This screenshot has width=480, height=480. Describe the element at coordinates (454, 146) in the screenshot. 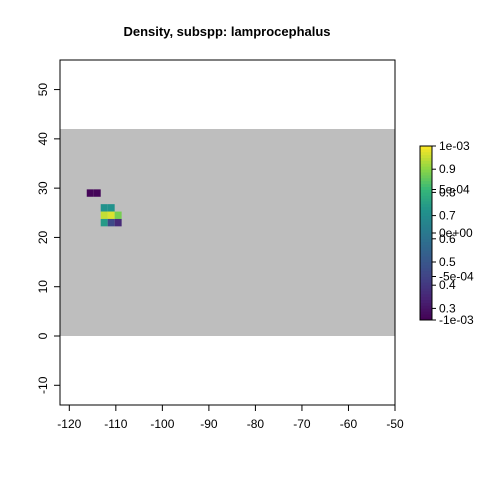

I see `legend-tick-label: 1e-03` at that location.